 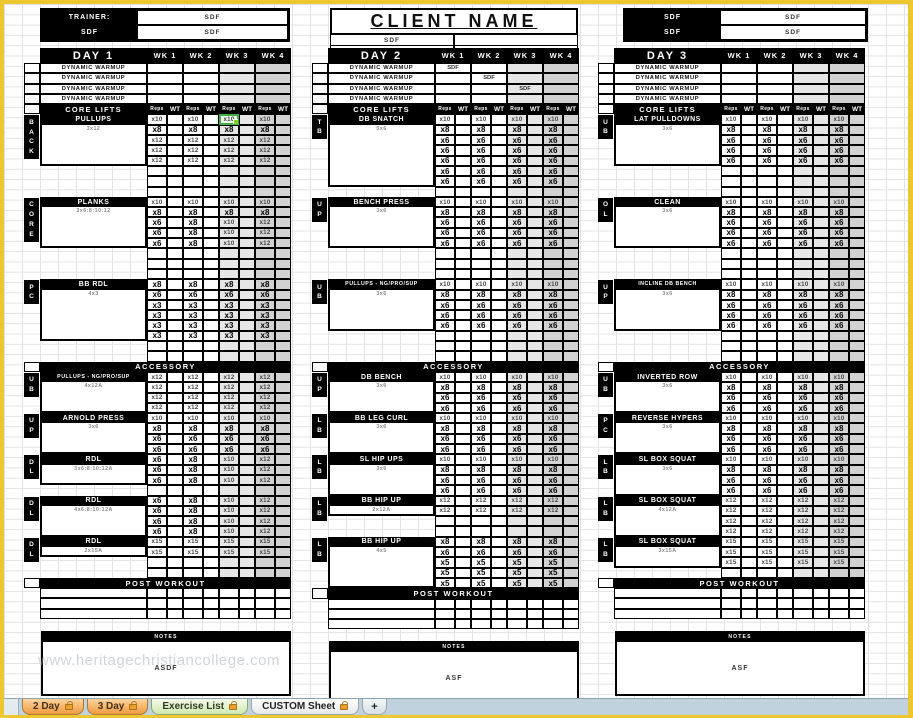 I want to click on exercise-header: LAT PULLDOWNS, so click(x=667, y=119).